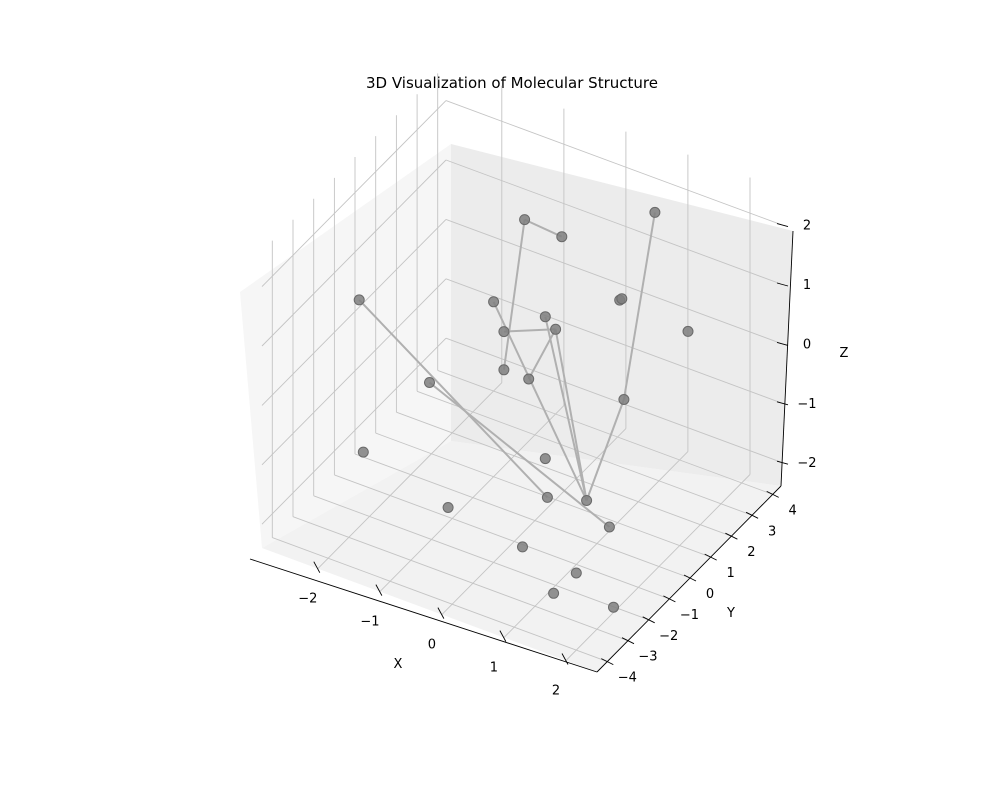 The image size is (1000, 800). What do you see at coordinates (807, 344) in the screenshot?
I see `z-tick-label: 0` at bounding box center [807, 344].